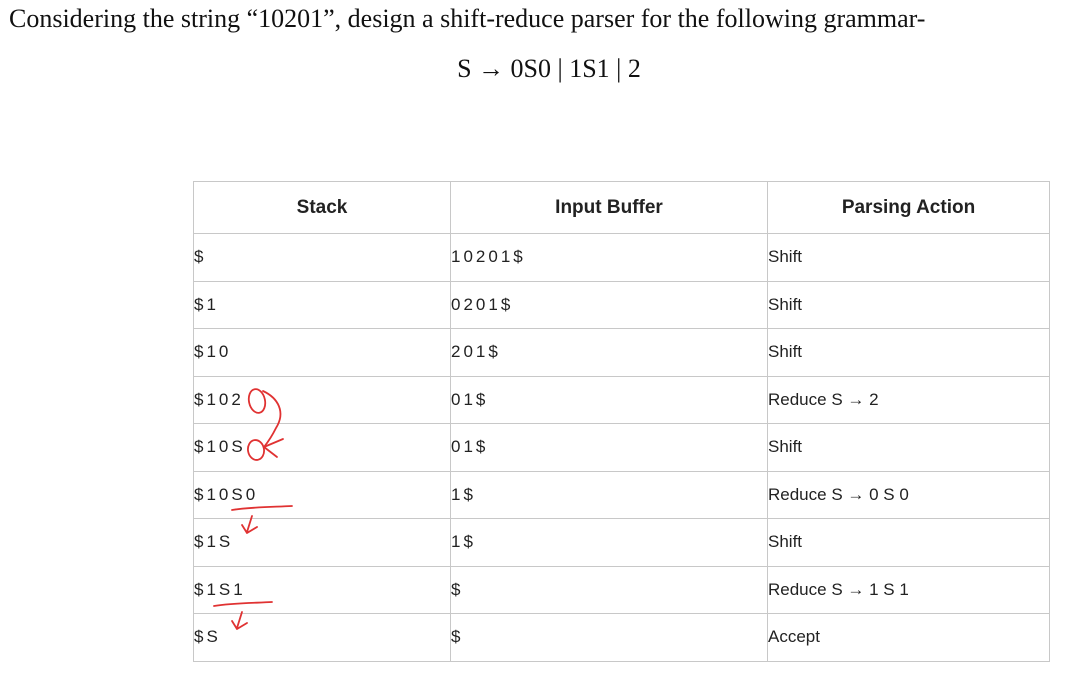 The height and width of the screenshot is (682, 1070). I want to click on grammar-rule: S → 0S0 | 1S1 | 2, so click(535, 69).